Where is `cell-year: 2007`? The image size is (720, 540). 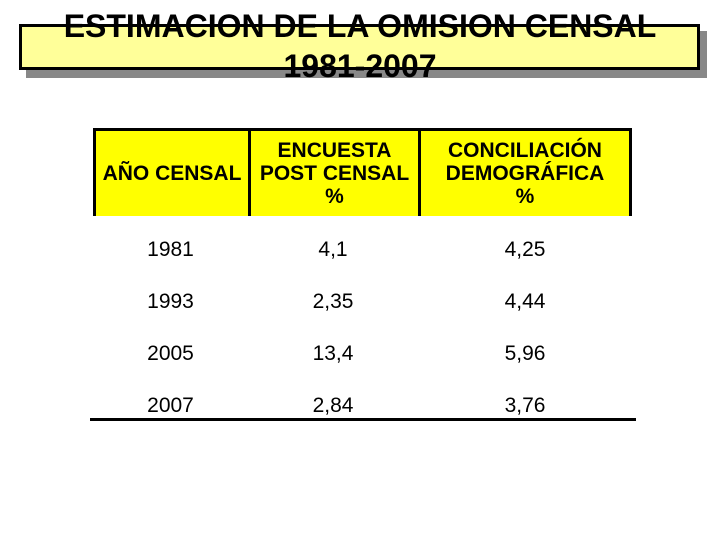
cell-year: 2007 is located at coordinates (170, 405).